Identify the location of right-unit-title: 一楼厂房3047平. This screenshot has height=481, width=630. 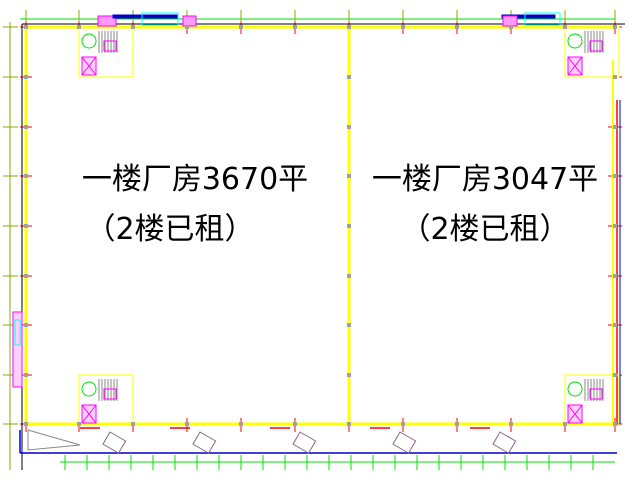
(485, 179).